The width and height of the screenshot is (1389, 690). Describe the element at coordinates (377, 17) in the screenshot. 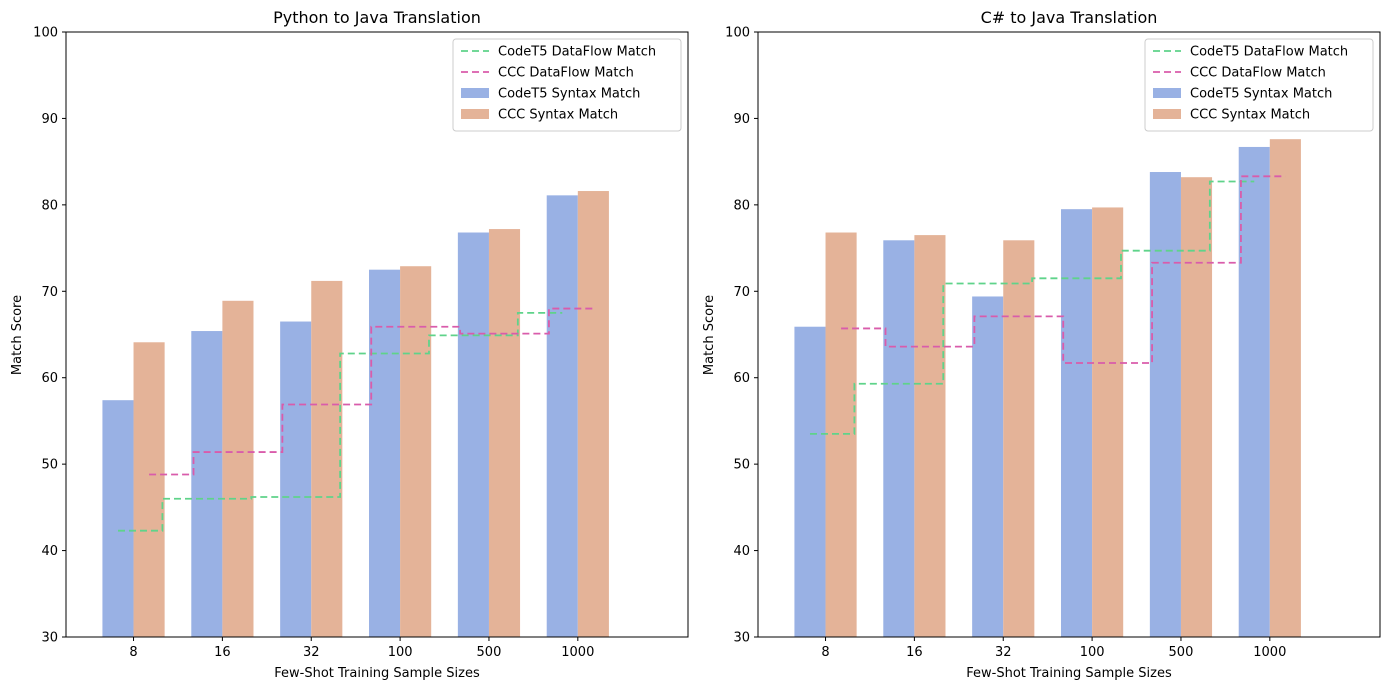

I see `chart-title: Python to Java Translation` at that location.